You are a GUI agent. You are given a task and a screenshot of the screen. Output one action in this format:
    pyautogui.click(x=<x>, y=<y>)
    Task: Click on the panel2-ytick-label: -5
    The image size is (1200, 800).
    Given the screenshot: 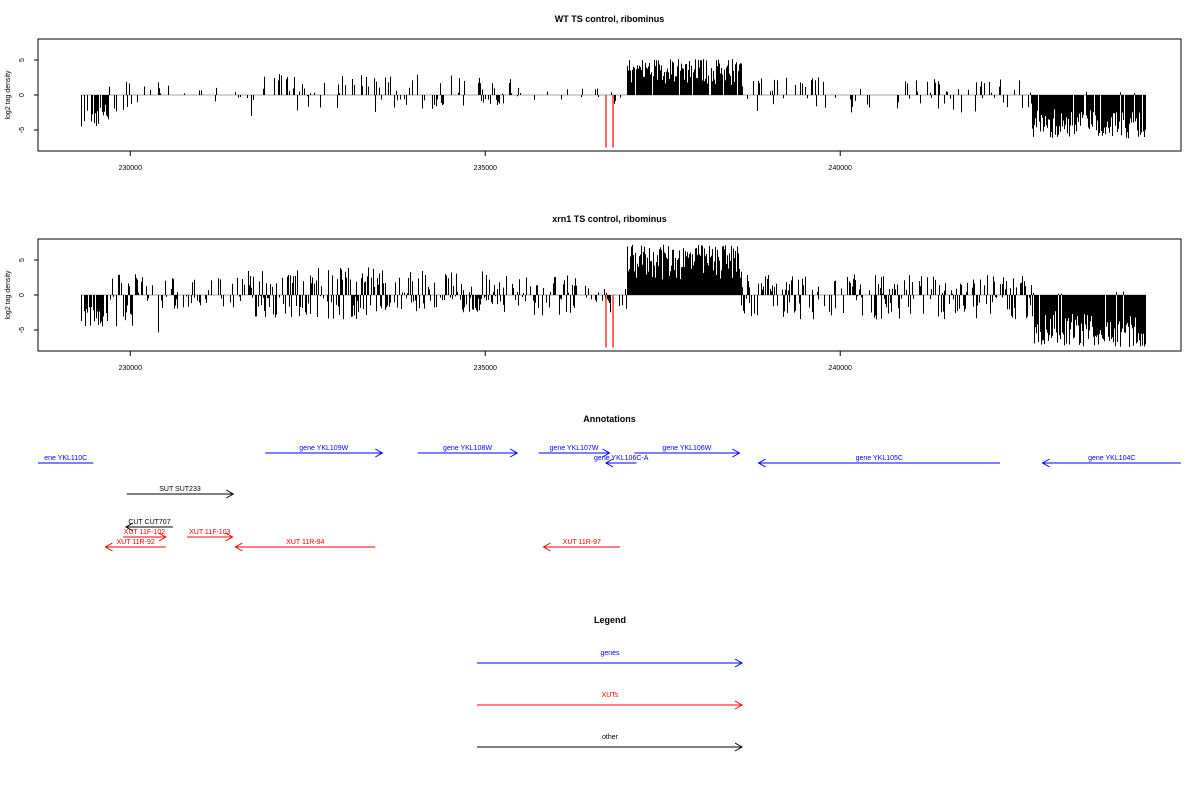 What is the action you would take?
    pyautogui.click(x=22, y=330)
    